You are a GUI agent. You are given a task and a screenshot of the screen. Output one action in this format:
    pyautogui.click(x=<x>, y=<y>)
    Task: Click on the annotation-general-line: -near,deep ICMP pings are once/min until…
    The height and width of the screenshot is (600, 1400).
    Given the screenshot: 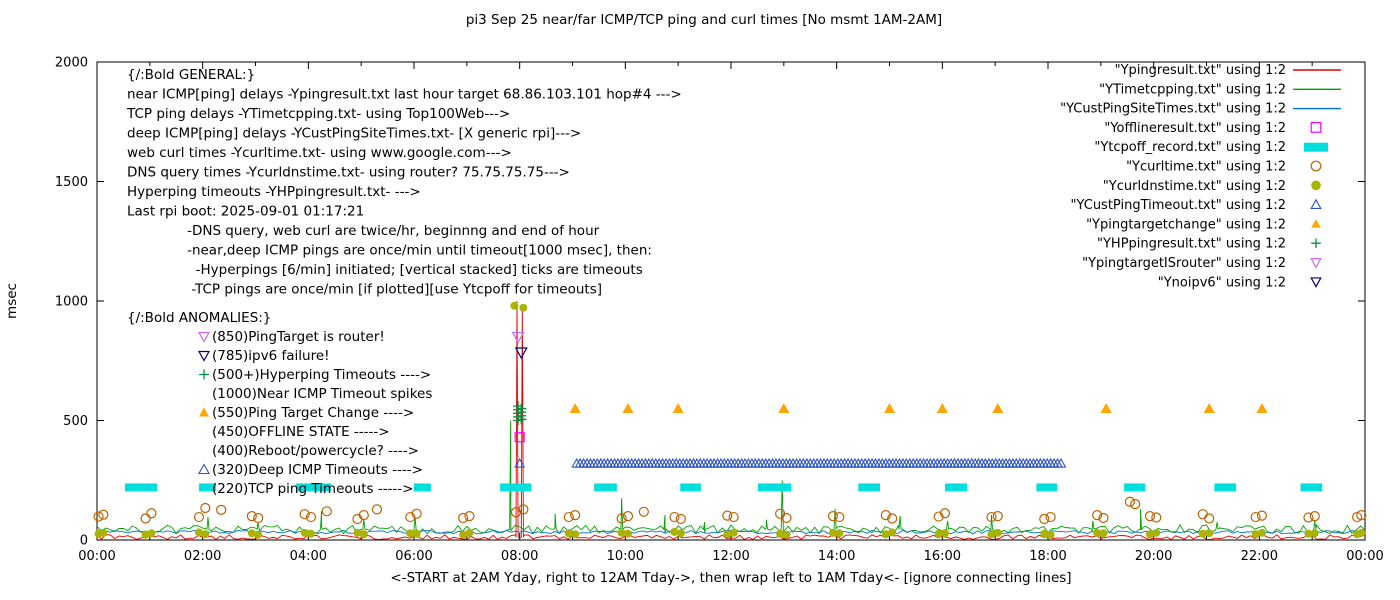 What is the action you would take?
    pyautogui.click(x=389, y=251)
    